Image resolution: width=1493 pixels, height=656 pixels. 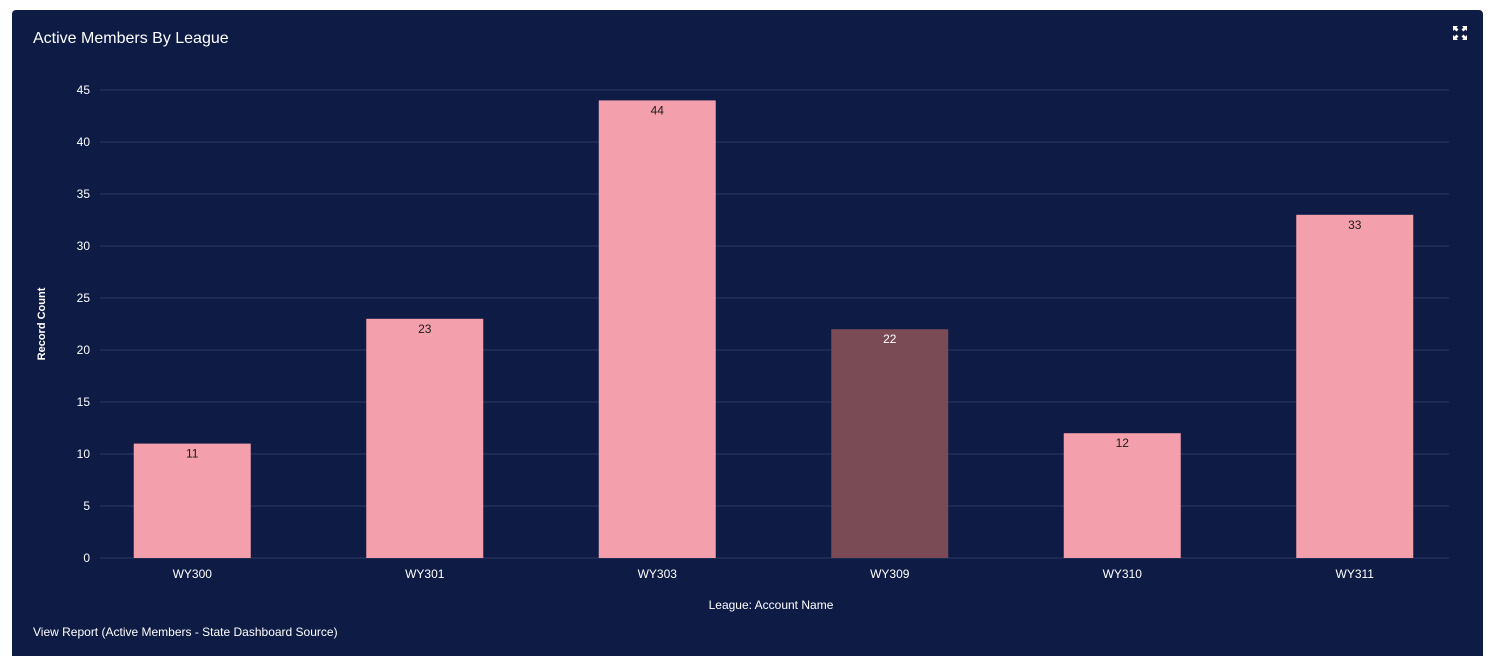 What do you see at coordinates (86, 506) in the screenshot?
I see `y-tick-label: 5` at bounding box center [86, 506].